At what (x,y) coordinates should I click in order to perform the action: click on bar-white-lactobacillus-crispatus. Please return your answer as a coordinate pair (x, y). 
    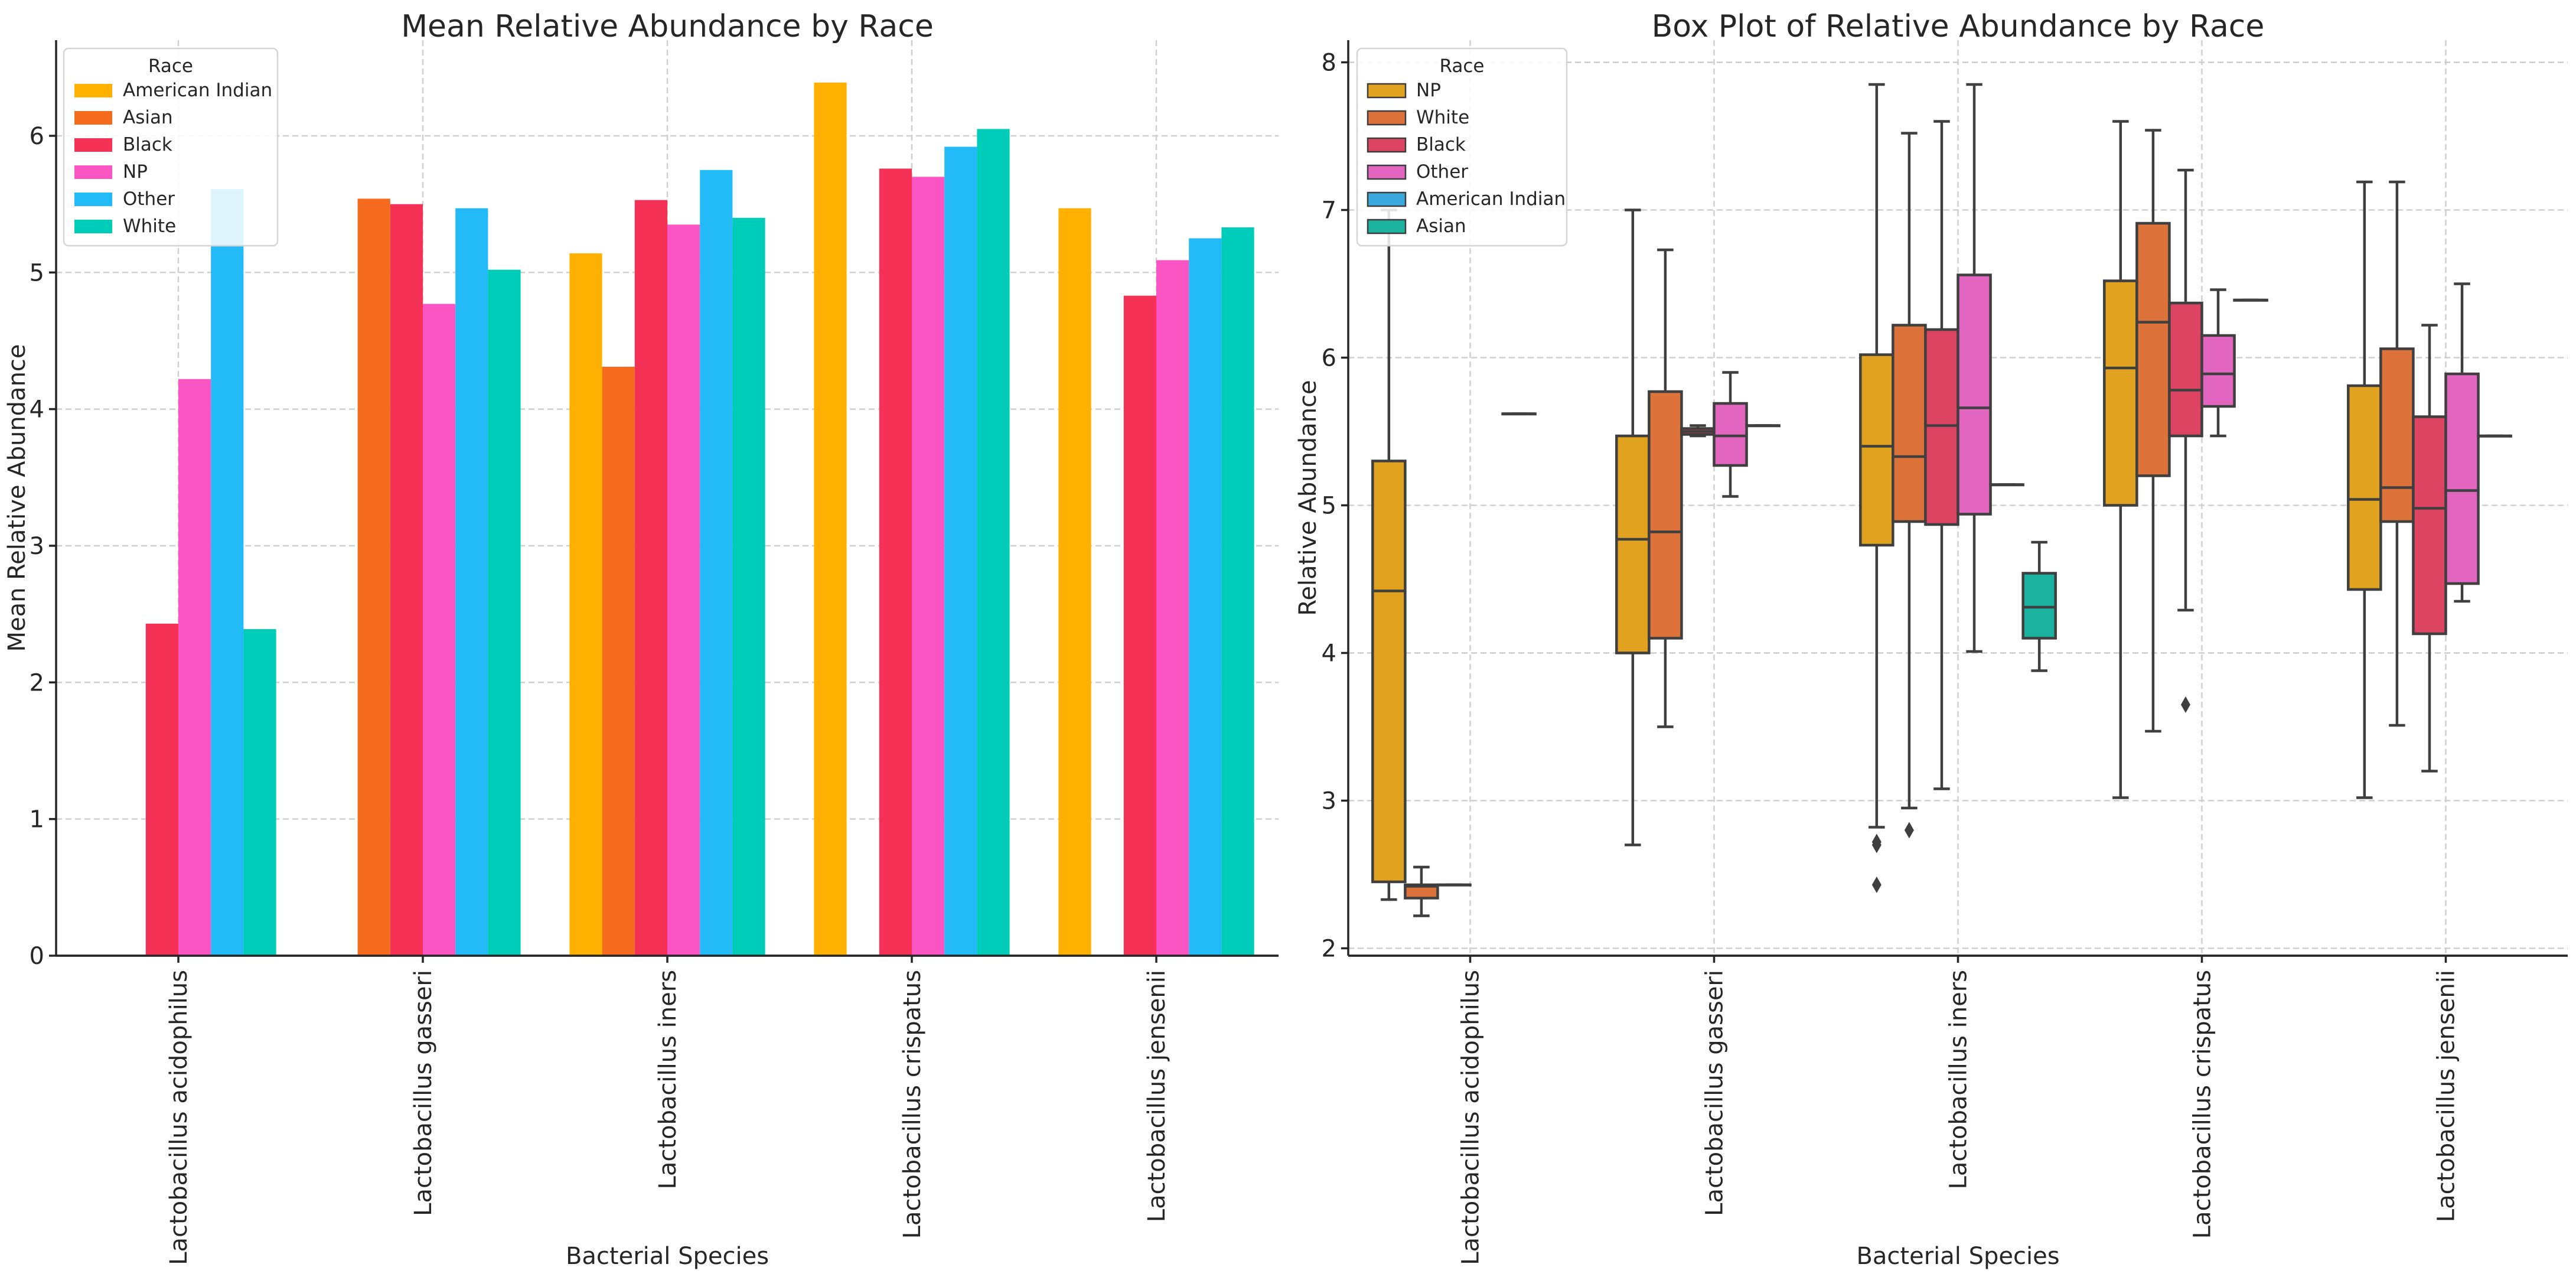
    Looking at the image, I should click on (994, 542).